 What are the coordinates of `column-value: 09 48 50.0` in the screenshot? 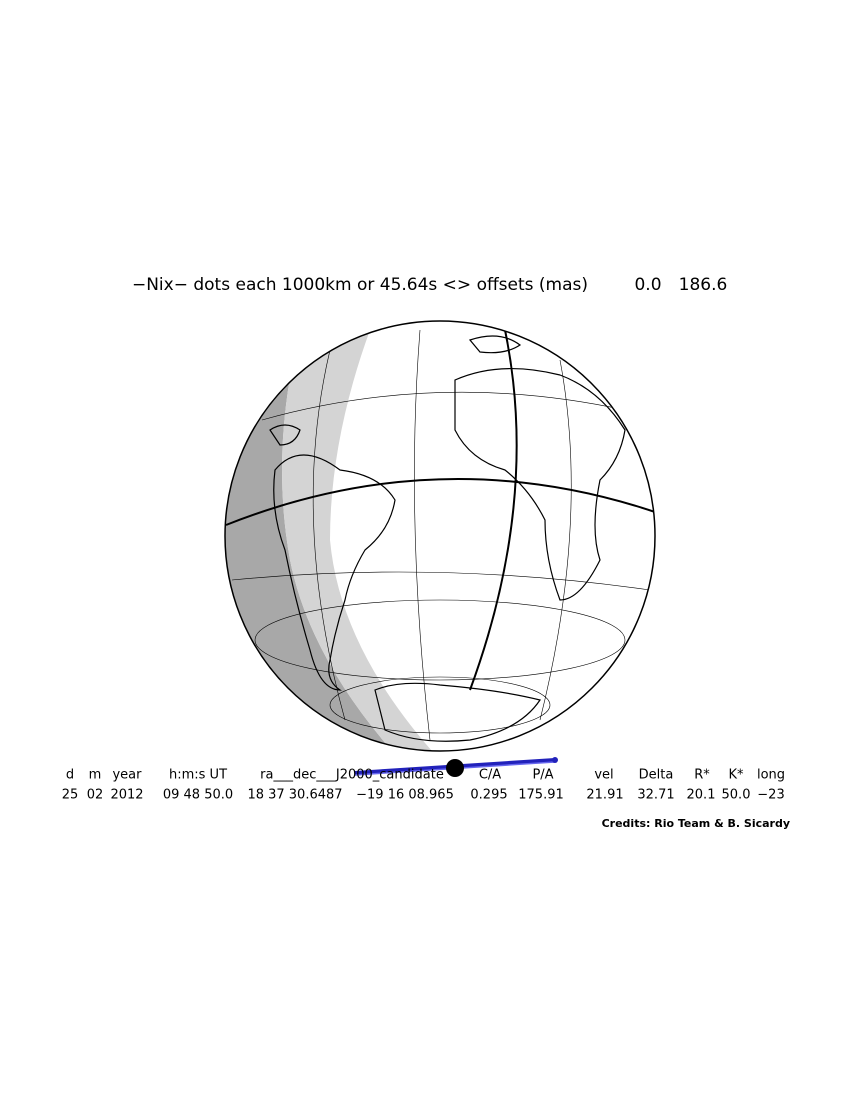 It's located at (198, 795).